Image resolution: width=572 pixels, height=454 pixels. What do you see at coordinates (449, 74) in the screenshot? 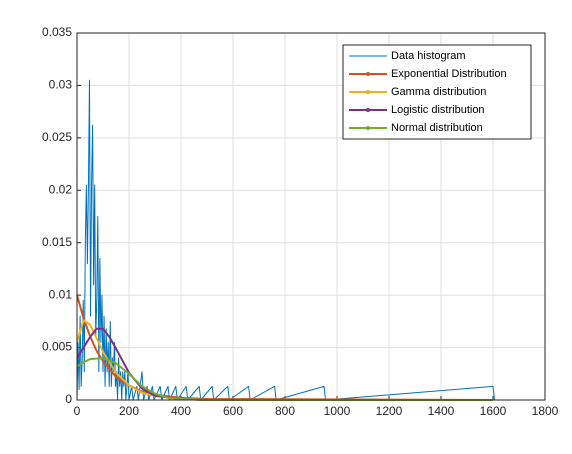
I see `legend-label: Exponential Distribution` at bounding box center [449, 74].